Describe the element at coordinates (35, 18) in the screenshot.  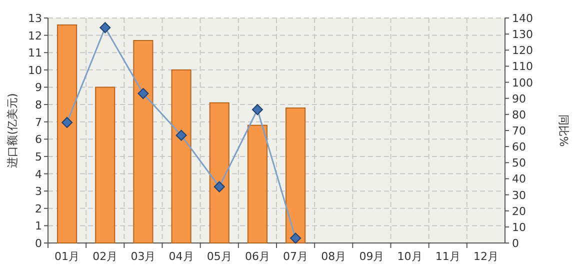
I see `y-tick-label: 13` at that location.